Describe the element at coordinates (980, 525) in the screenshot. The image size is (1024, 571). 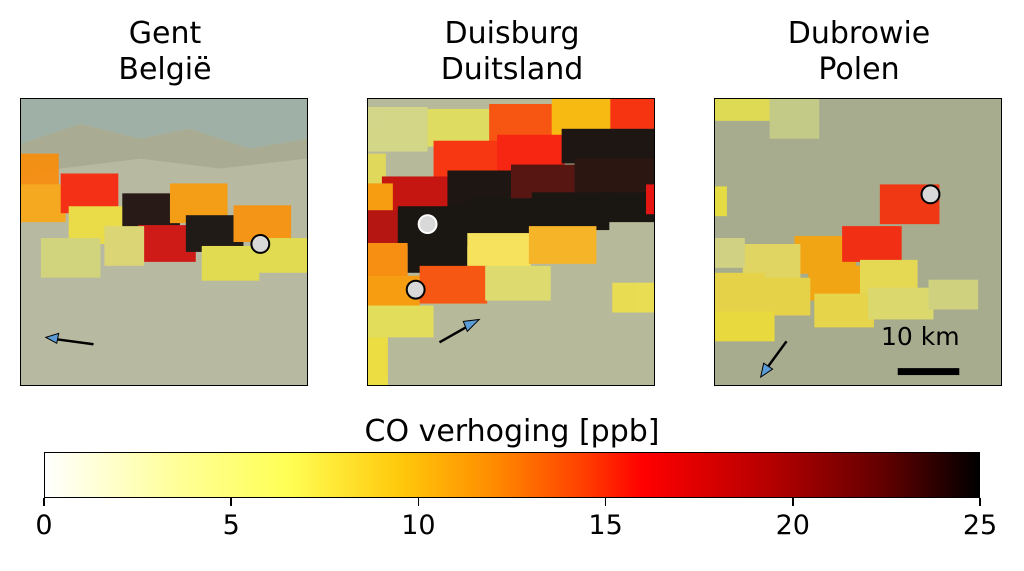
I see `colorbar-tick-label: 25` at that location.